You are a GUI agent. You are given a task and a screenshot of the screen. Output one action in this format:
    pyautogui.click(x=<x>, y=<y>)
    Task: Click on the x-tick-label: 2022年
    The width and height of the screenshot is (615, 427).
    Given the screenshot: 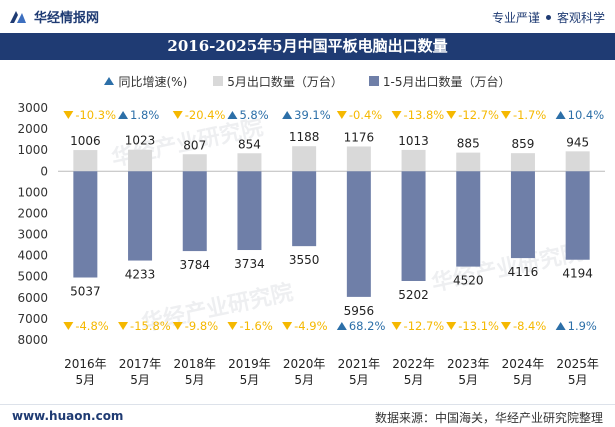 What is the action you would take?
    pyautogui.click(x=413, y=364)
    